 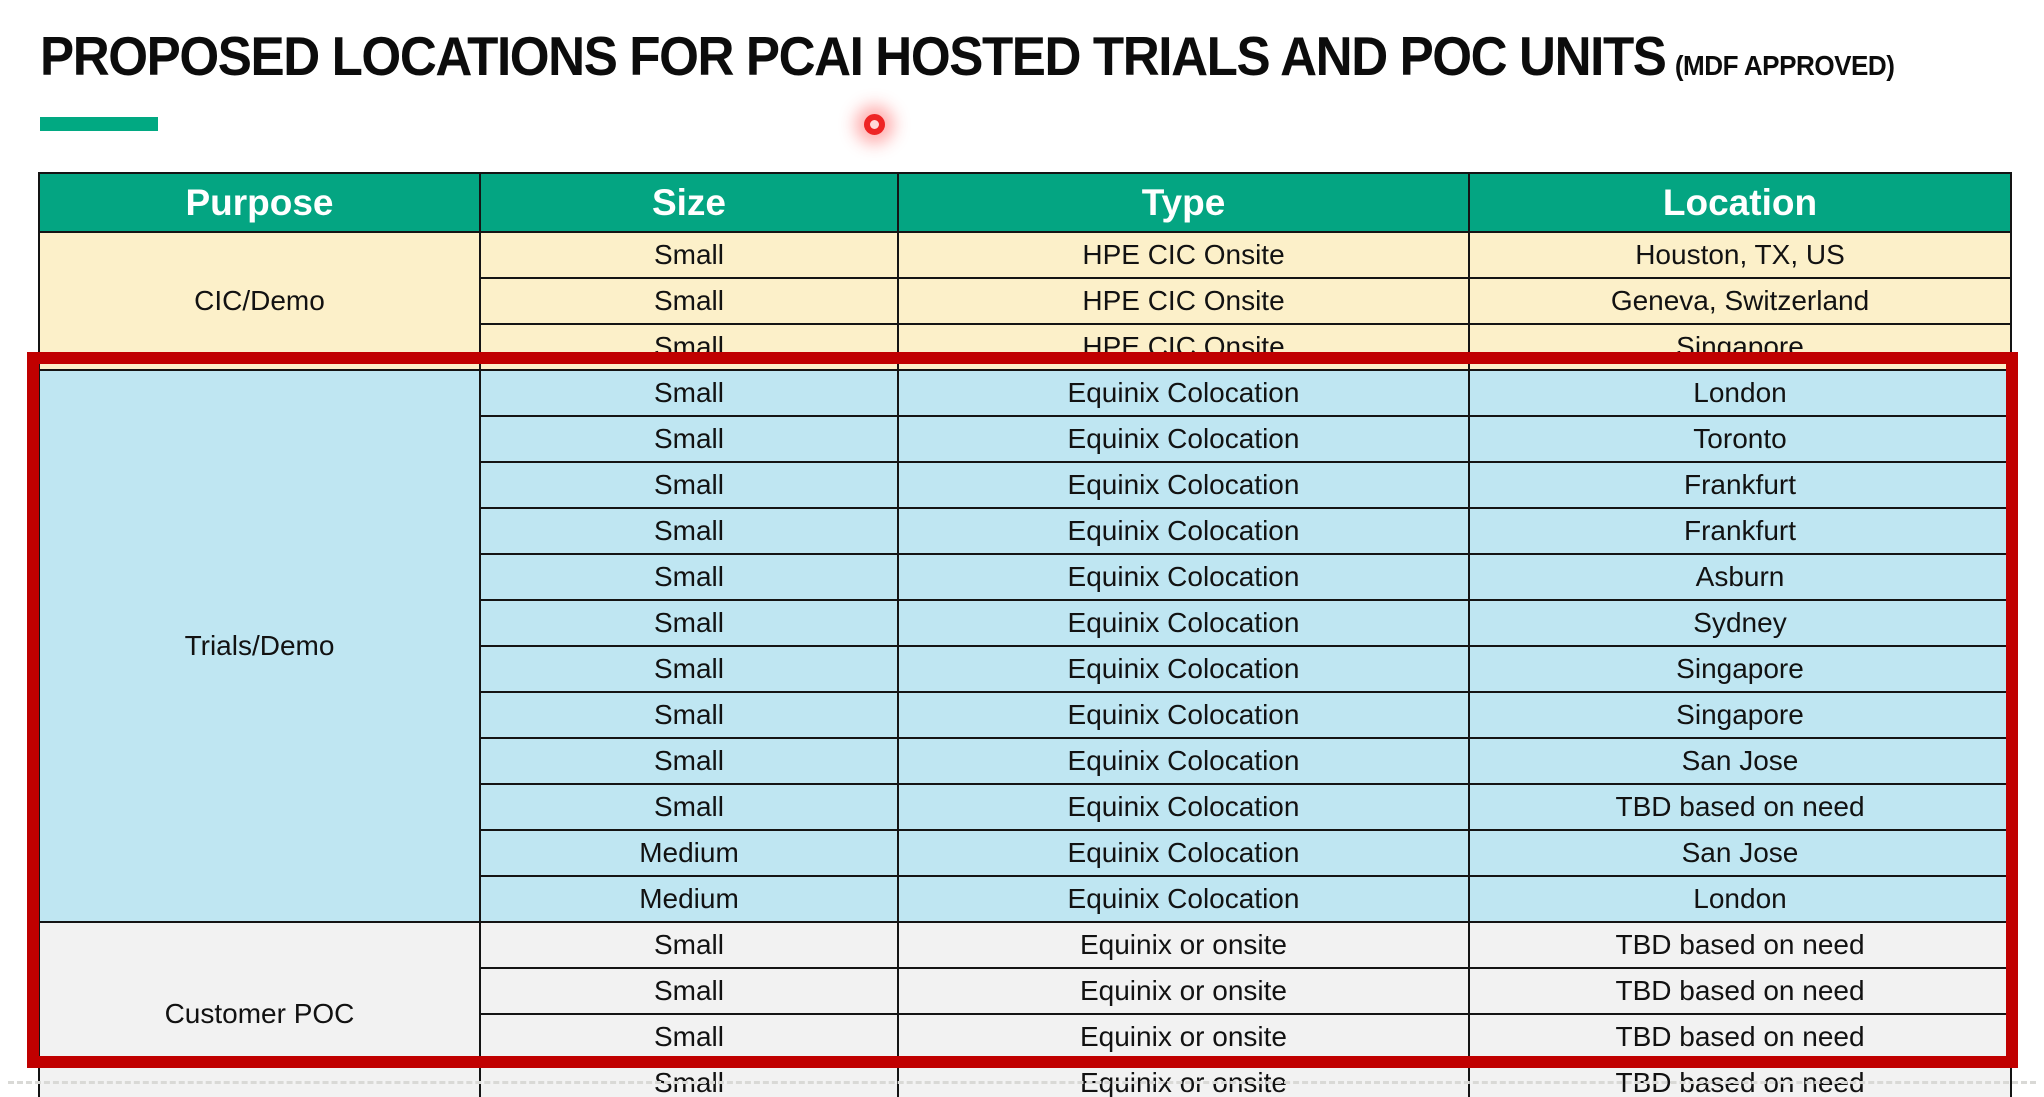 I want to click on table-row: Small Equinix Colocation TBD based on need, so click(x=1025, y=807).